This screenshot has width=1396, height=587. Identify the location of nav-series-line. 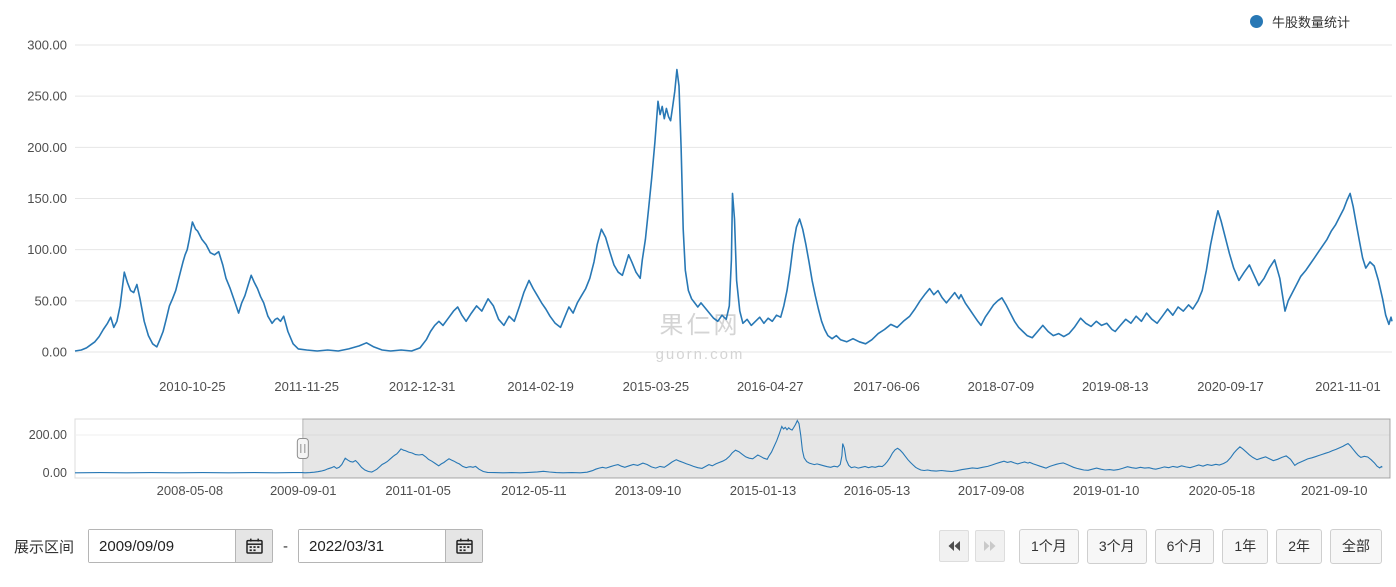
(728, 446).